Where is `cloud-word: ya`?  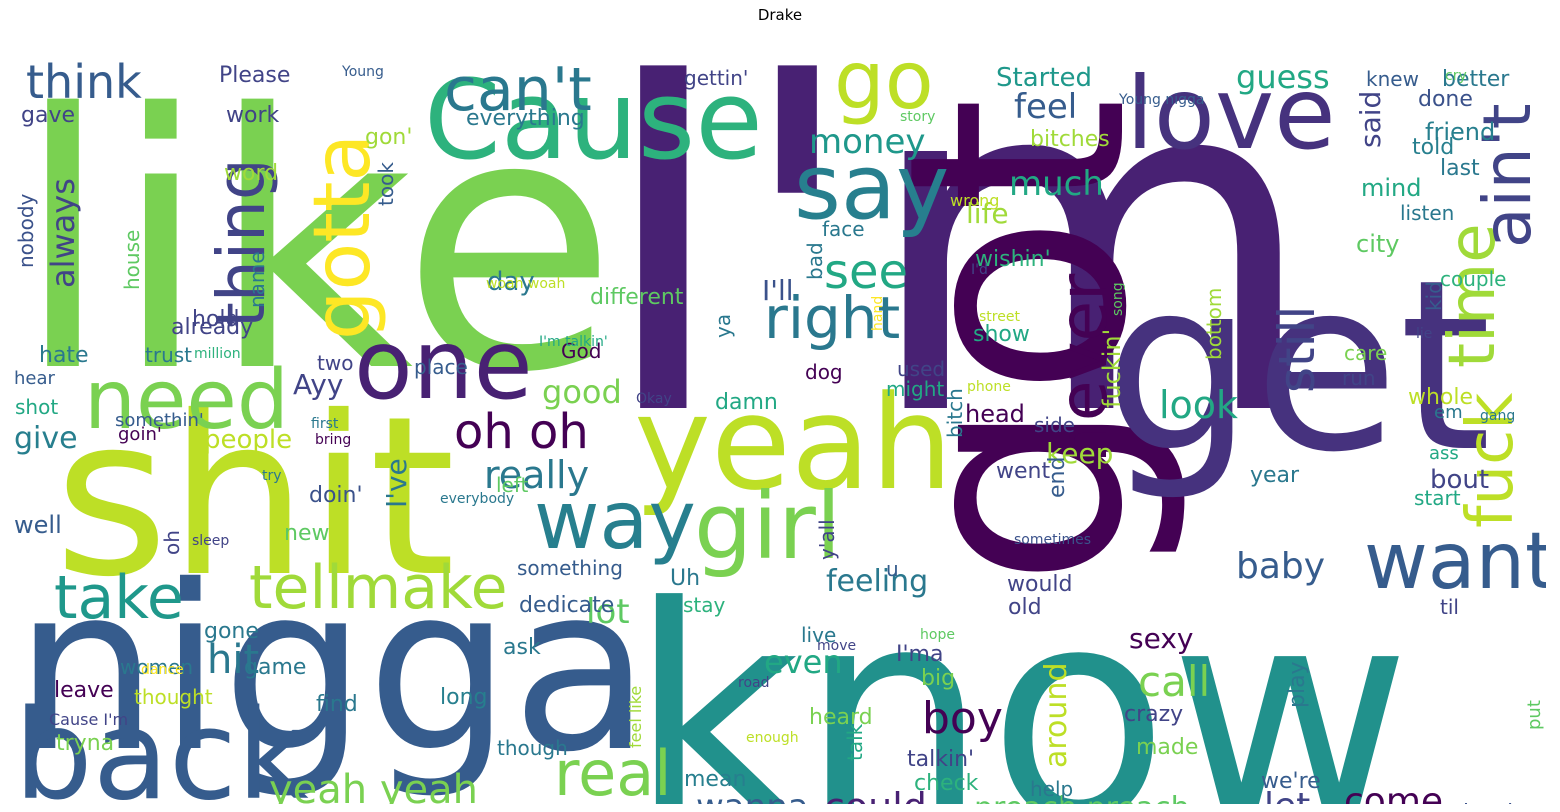
cloud-word: ya is located at coordinates (723, 326).